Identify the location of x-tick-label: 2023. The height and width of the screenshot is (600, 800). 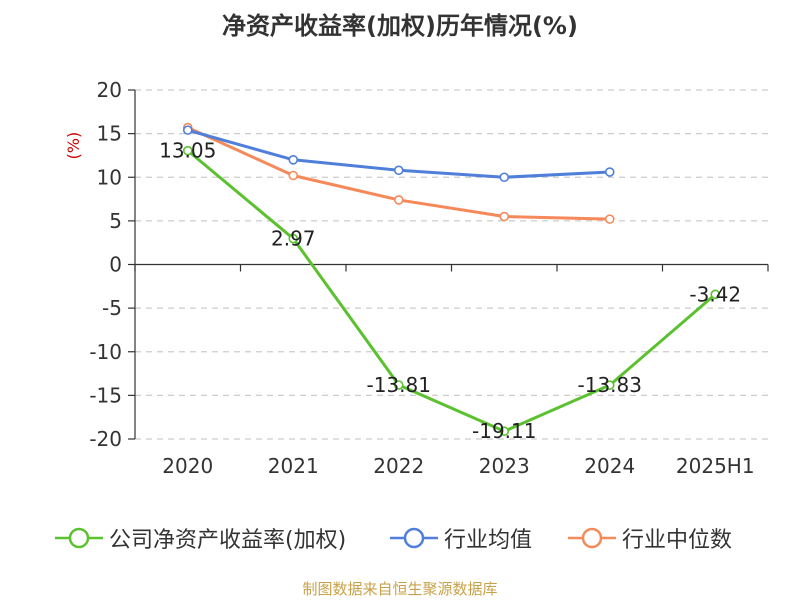
(504, 466).